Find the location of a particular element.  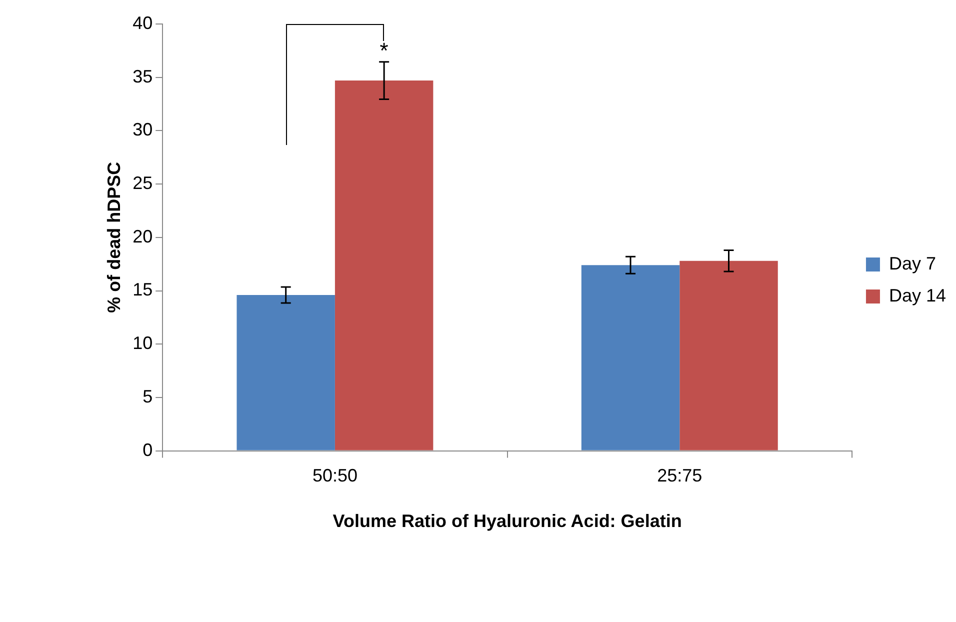

y-tick-label: 20 is located at coordinates (142, 236).